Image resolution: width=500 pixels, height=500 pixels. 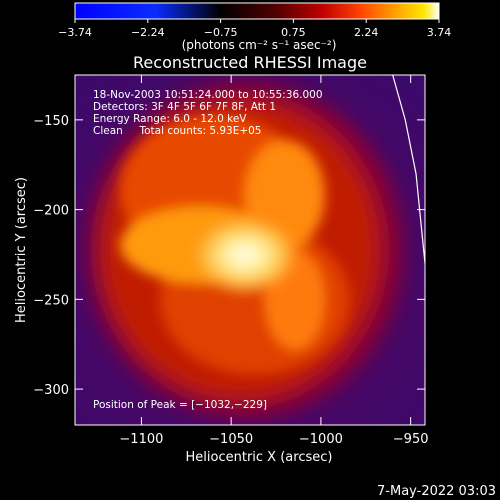 What do you see at coordinates (177, 131) in the screenshot?
I see `annotation-line-counts: Clean Total counts: 5.93E+05` at bounding box center [177, 131].